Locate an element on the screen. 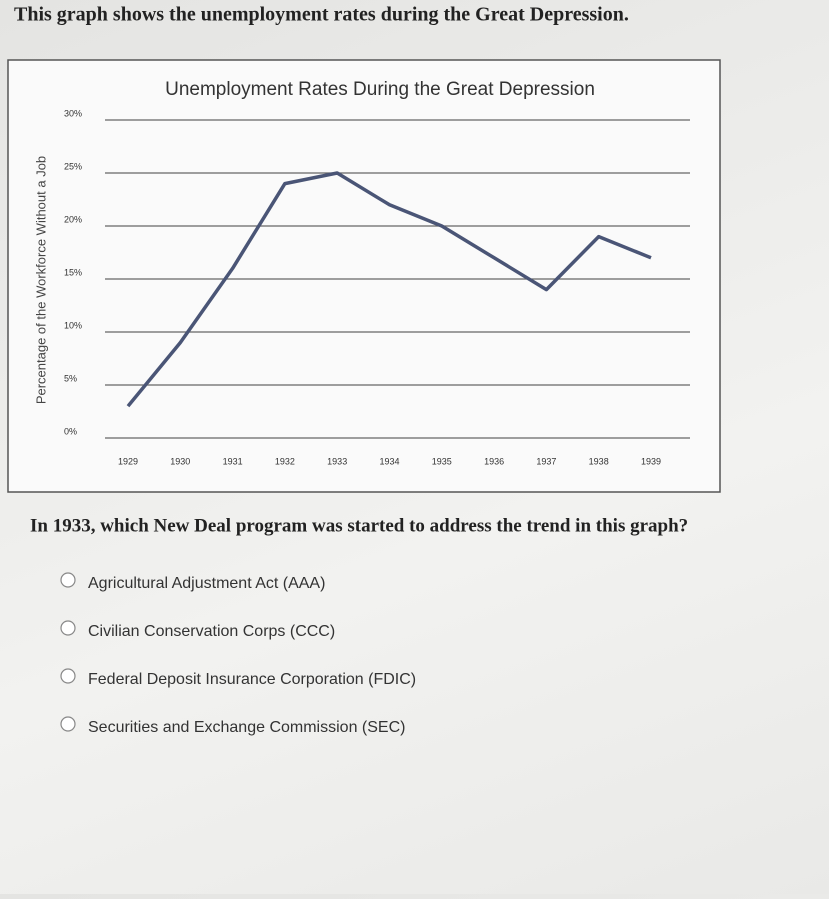  y-tick-label: 25% is located at coordinates (73, 166).